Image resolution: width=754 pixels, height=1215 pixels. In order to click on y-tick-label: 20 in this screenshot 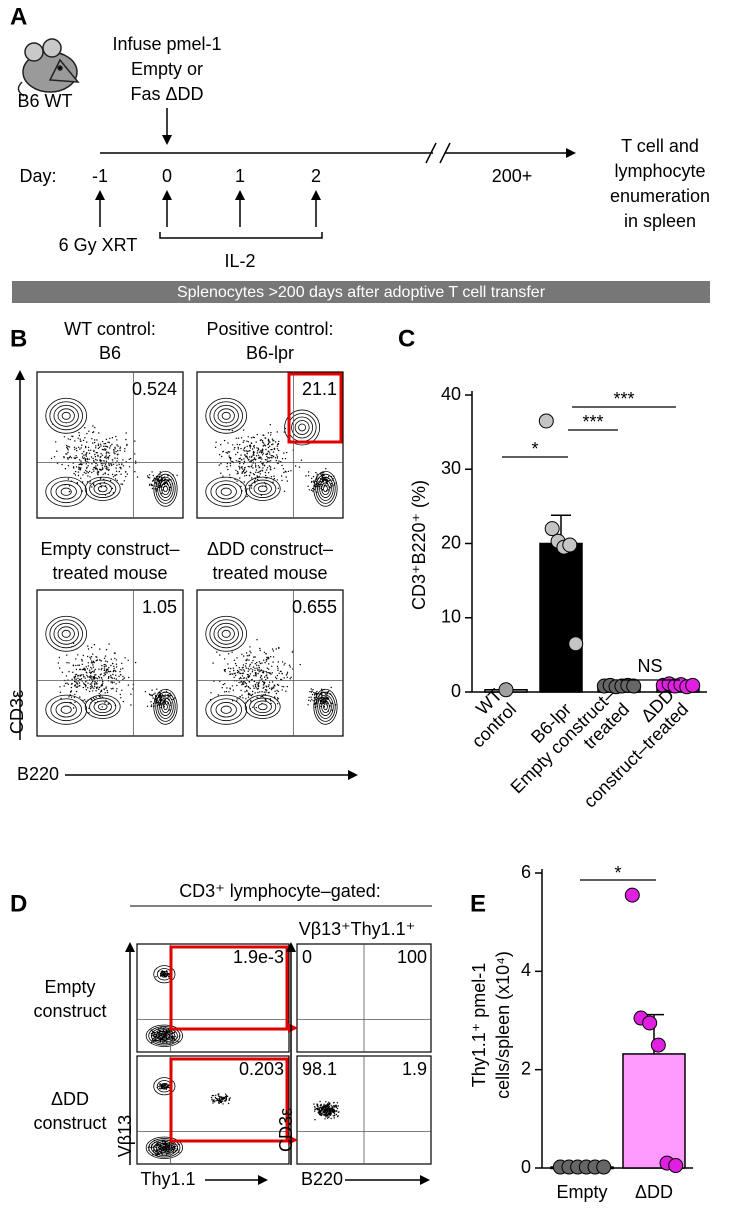, I will do `click(451, 542)`.